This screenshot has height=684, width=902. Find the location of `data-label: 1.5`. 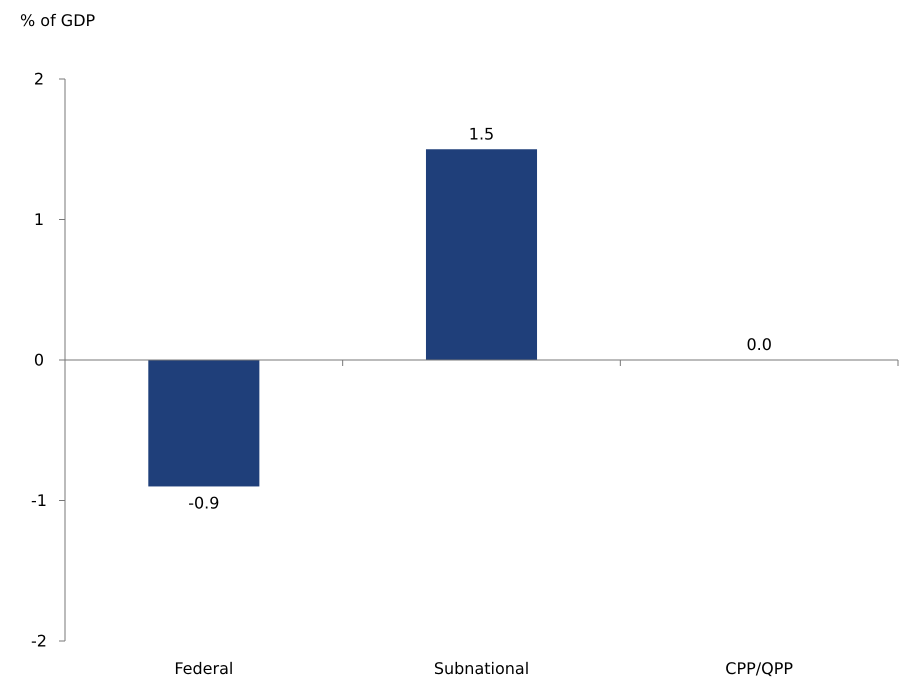

data-label: 1.5 is located at coordinates (481, 134).